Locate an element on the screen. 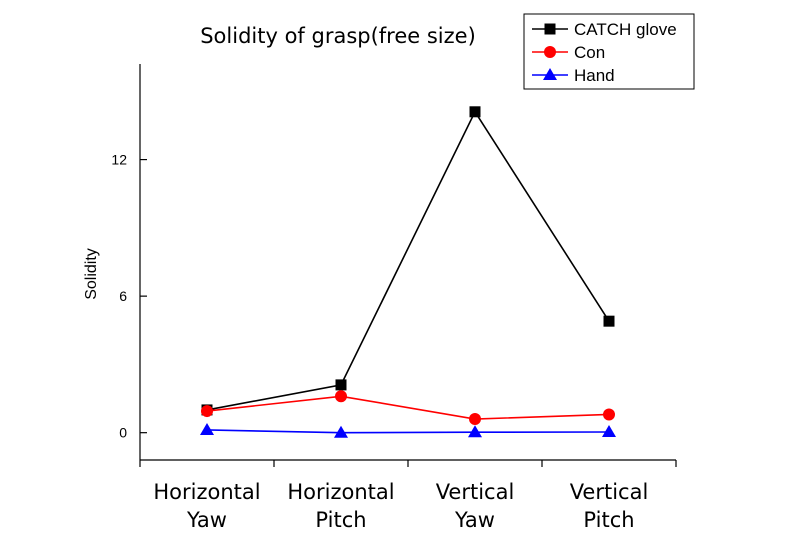  y-tick-label: 6 is located at coordinates (123, 296).